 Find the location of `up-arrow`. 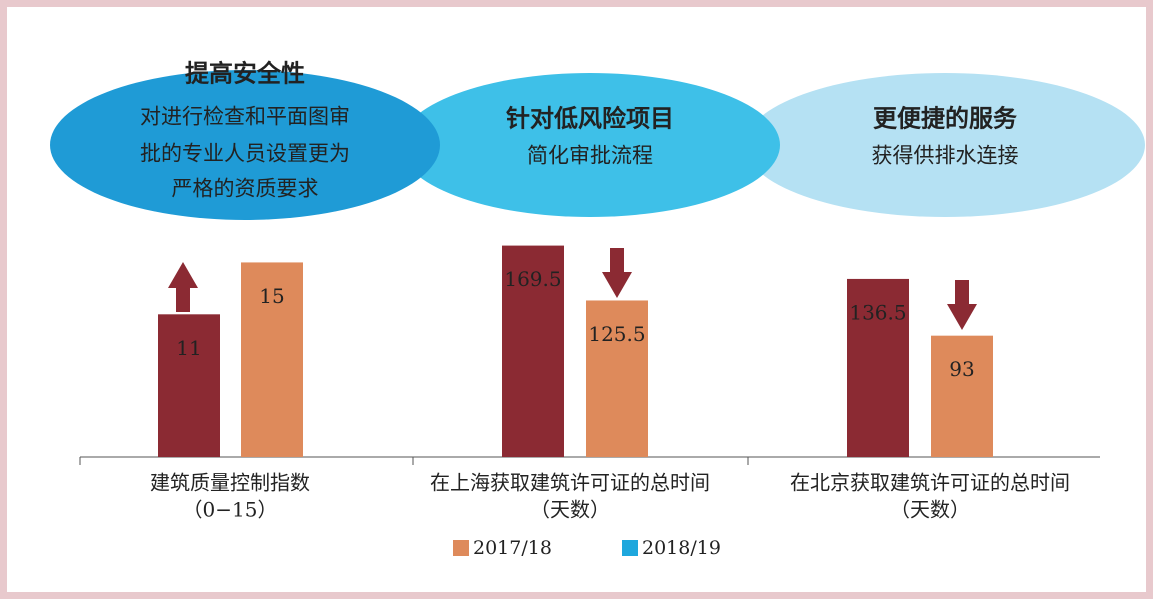

up-arrow is located at coordinates (183, 287).